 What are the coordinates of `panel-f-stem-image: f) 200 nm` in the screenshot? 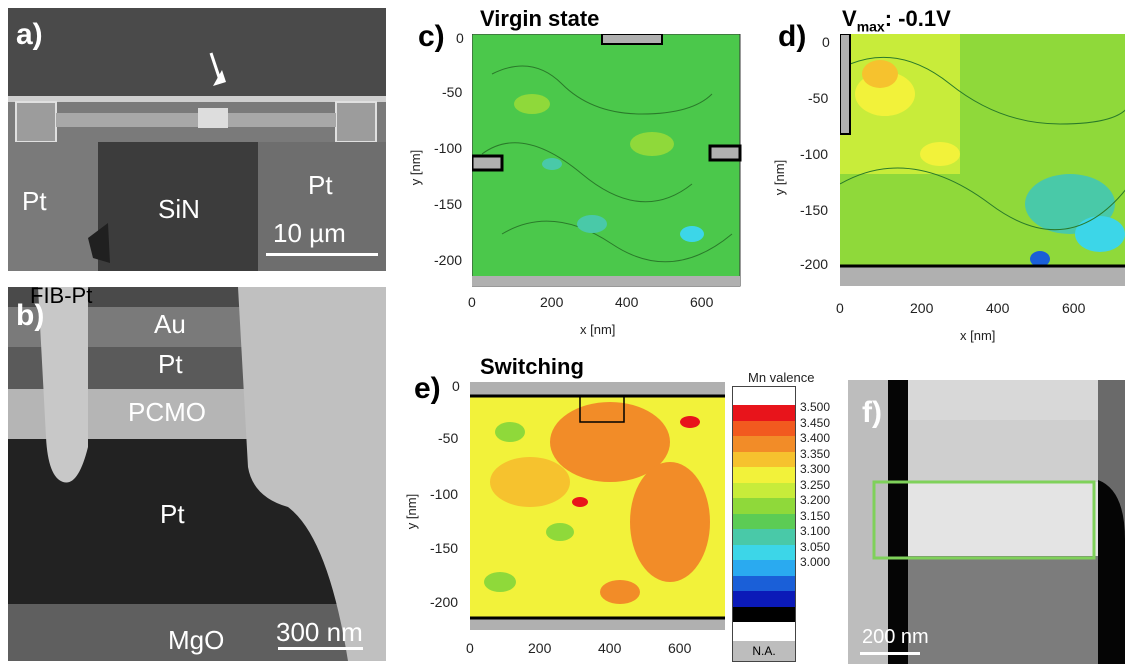 It's located at (986, 522).